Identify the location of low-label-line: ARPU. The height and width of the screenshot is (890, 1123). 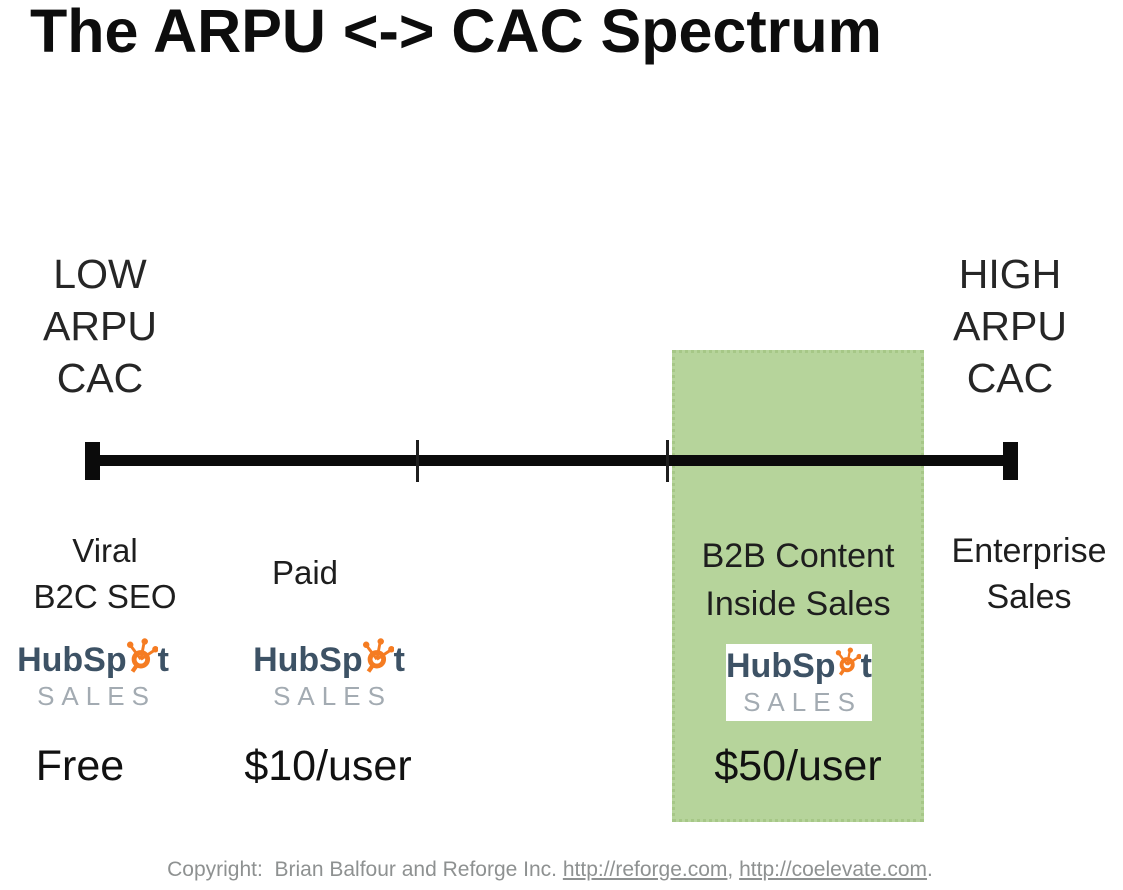
(100, 326).